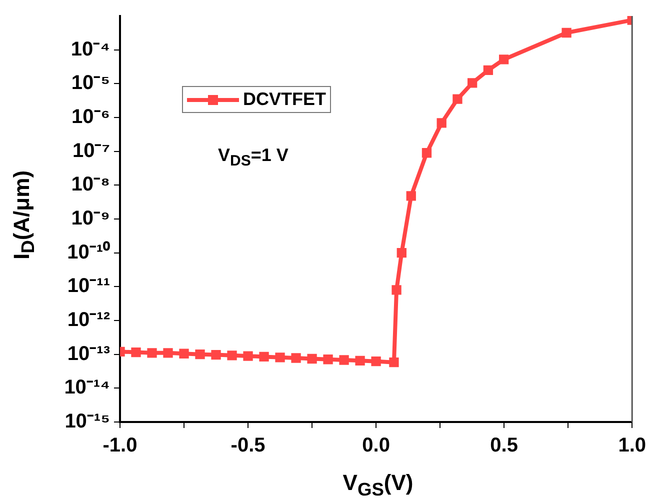 Image resolution: width=652 pixels, height=504 pixels. What do you see at coordinates (91, 117) in the screenshot?
I see `y-tick-label: 10⁻⁶` at bounding box center [91, 117].